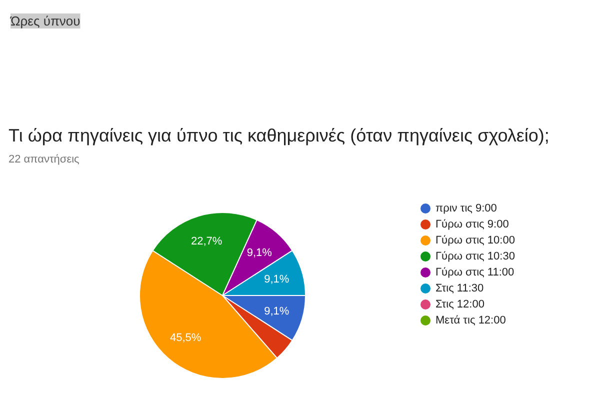 This screenshot has height=400, width=600. What do you see at coordinates (460, 288) in the screenshot?
I see `legend-label: Στις 11:30` at bounding box center [460, 288].